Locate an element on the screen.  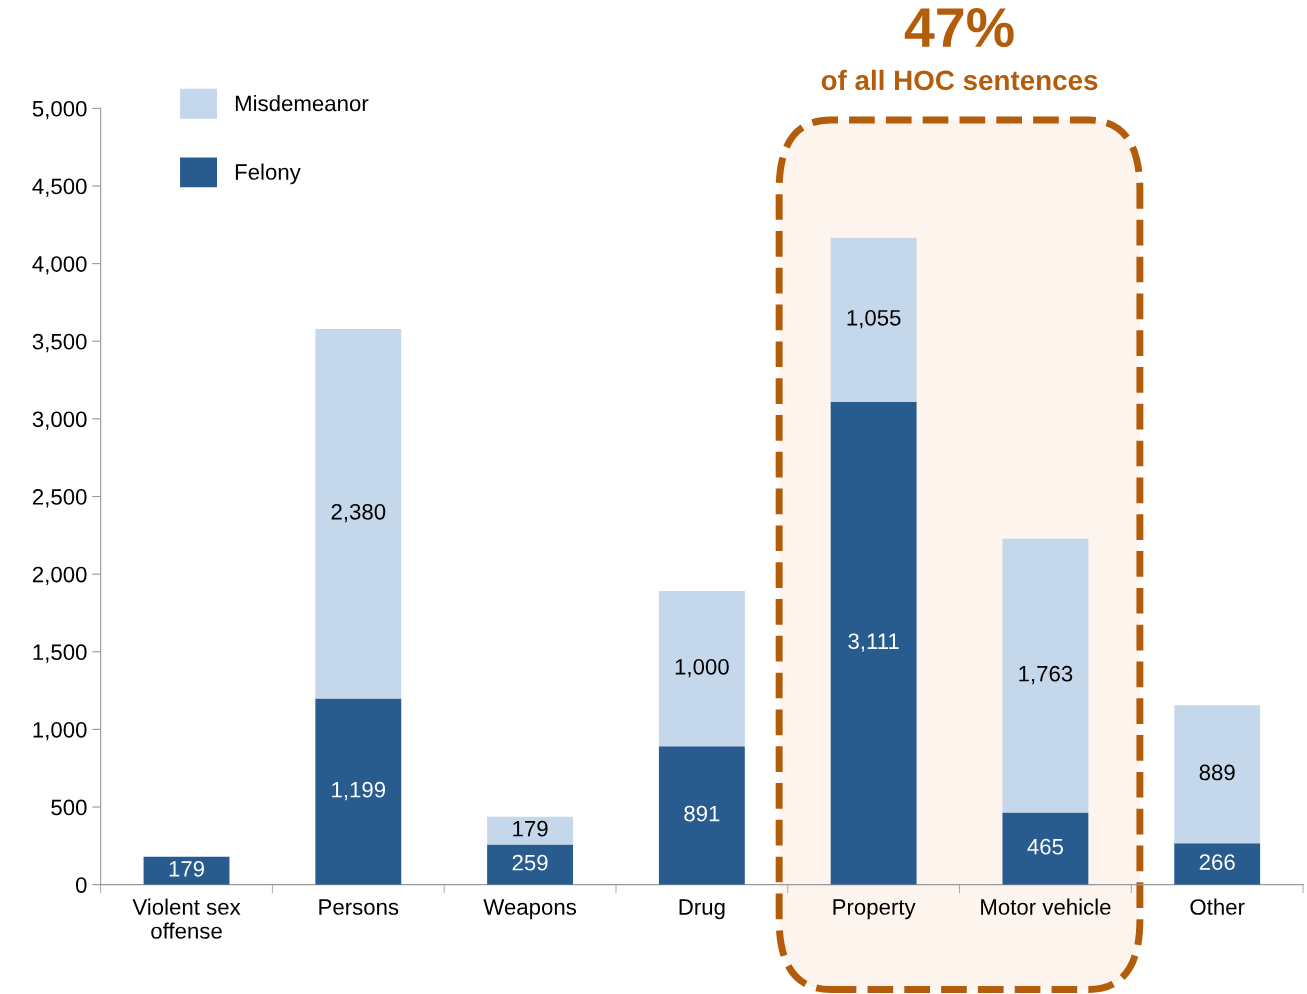
data-label: 1,000 is located at coordinates (702, 668).